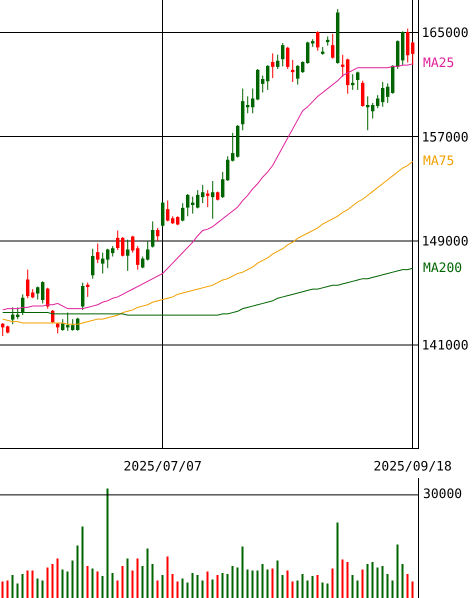 Image resolution: width=472 pixels, height=598 pixels. Describe the element at coordinates (413, 467) in the screenshot. I see `x-tick-label: 2025/09/18` at that location.